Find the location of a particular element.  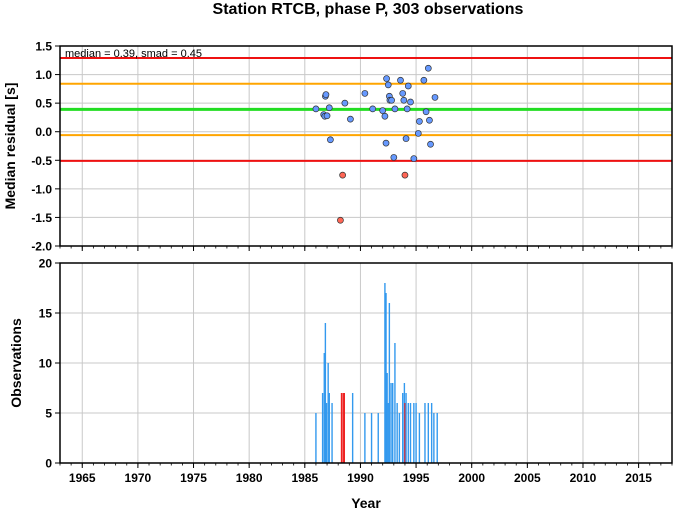

residual-points is located at coordinates (375, 144).